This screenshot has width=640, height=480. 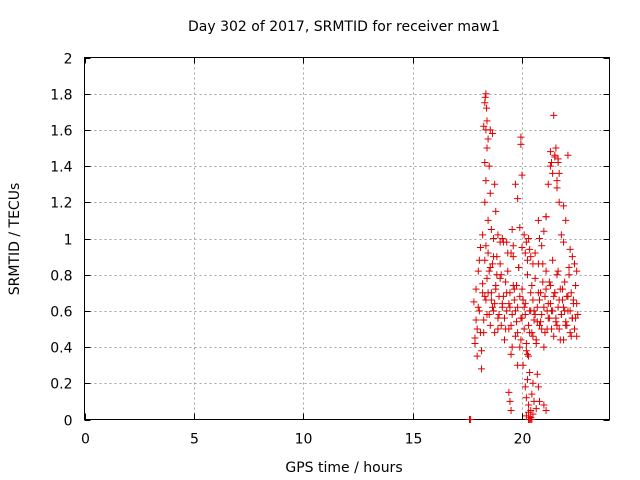 What do you see at coordinates (61, 168) in the screenshot?
I see `y-tick-label: 1.4` at bounding box center [61, 168].